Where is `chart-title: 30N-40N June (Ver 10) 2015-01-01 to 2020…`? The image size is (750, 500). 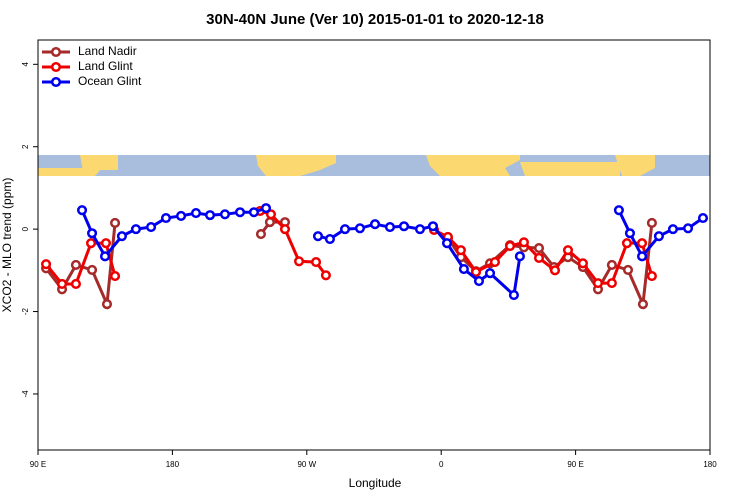 chart-title: 30N-40N June (Ver 10) 2015-01-01 to 2020… is located at coordinates (375, 19).